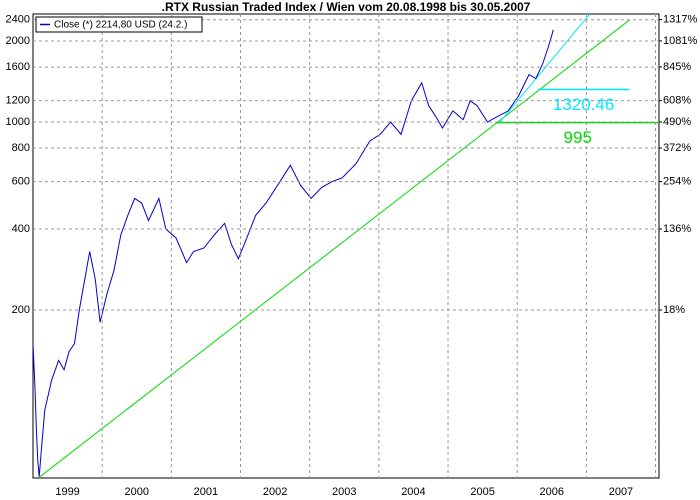  What do you see at coordinates (482, 492) in the screenshot?
I see `x-tick-label: 2005` at bounding box center [482, 492].